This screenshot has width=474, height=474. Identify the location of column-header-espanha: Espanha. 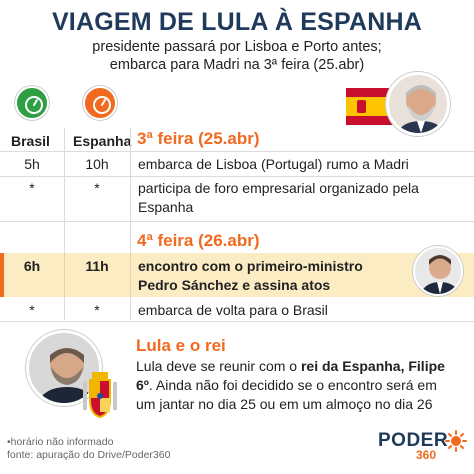
(102, 141).